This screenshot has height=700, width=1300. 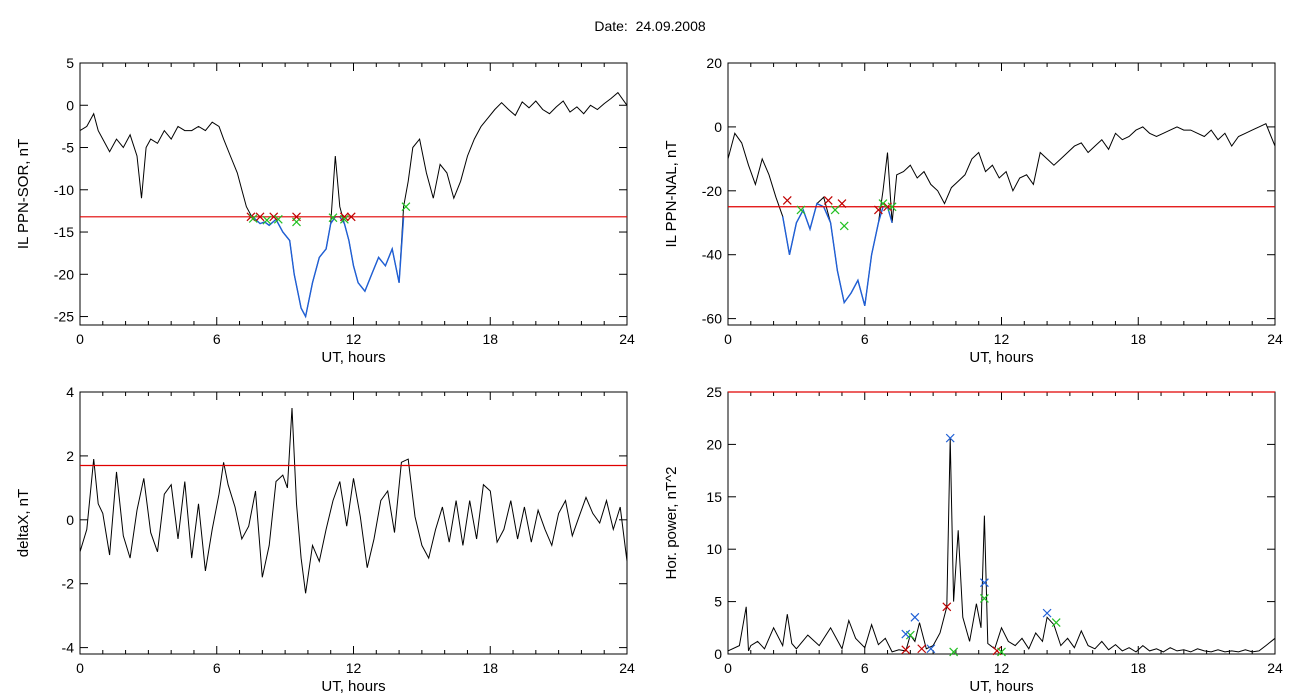 What do you see at coordinates (68, 648) in the screenshot?
I see `y-tick-label: -4` at bounding box center [68, 648].